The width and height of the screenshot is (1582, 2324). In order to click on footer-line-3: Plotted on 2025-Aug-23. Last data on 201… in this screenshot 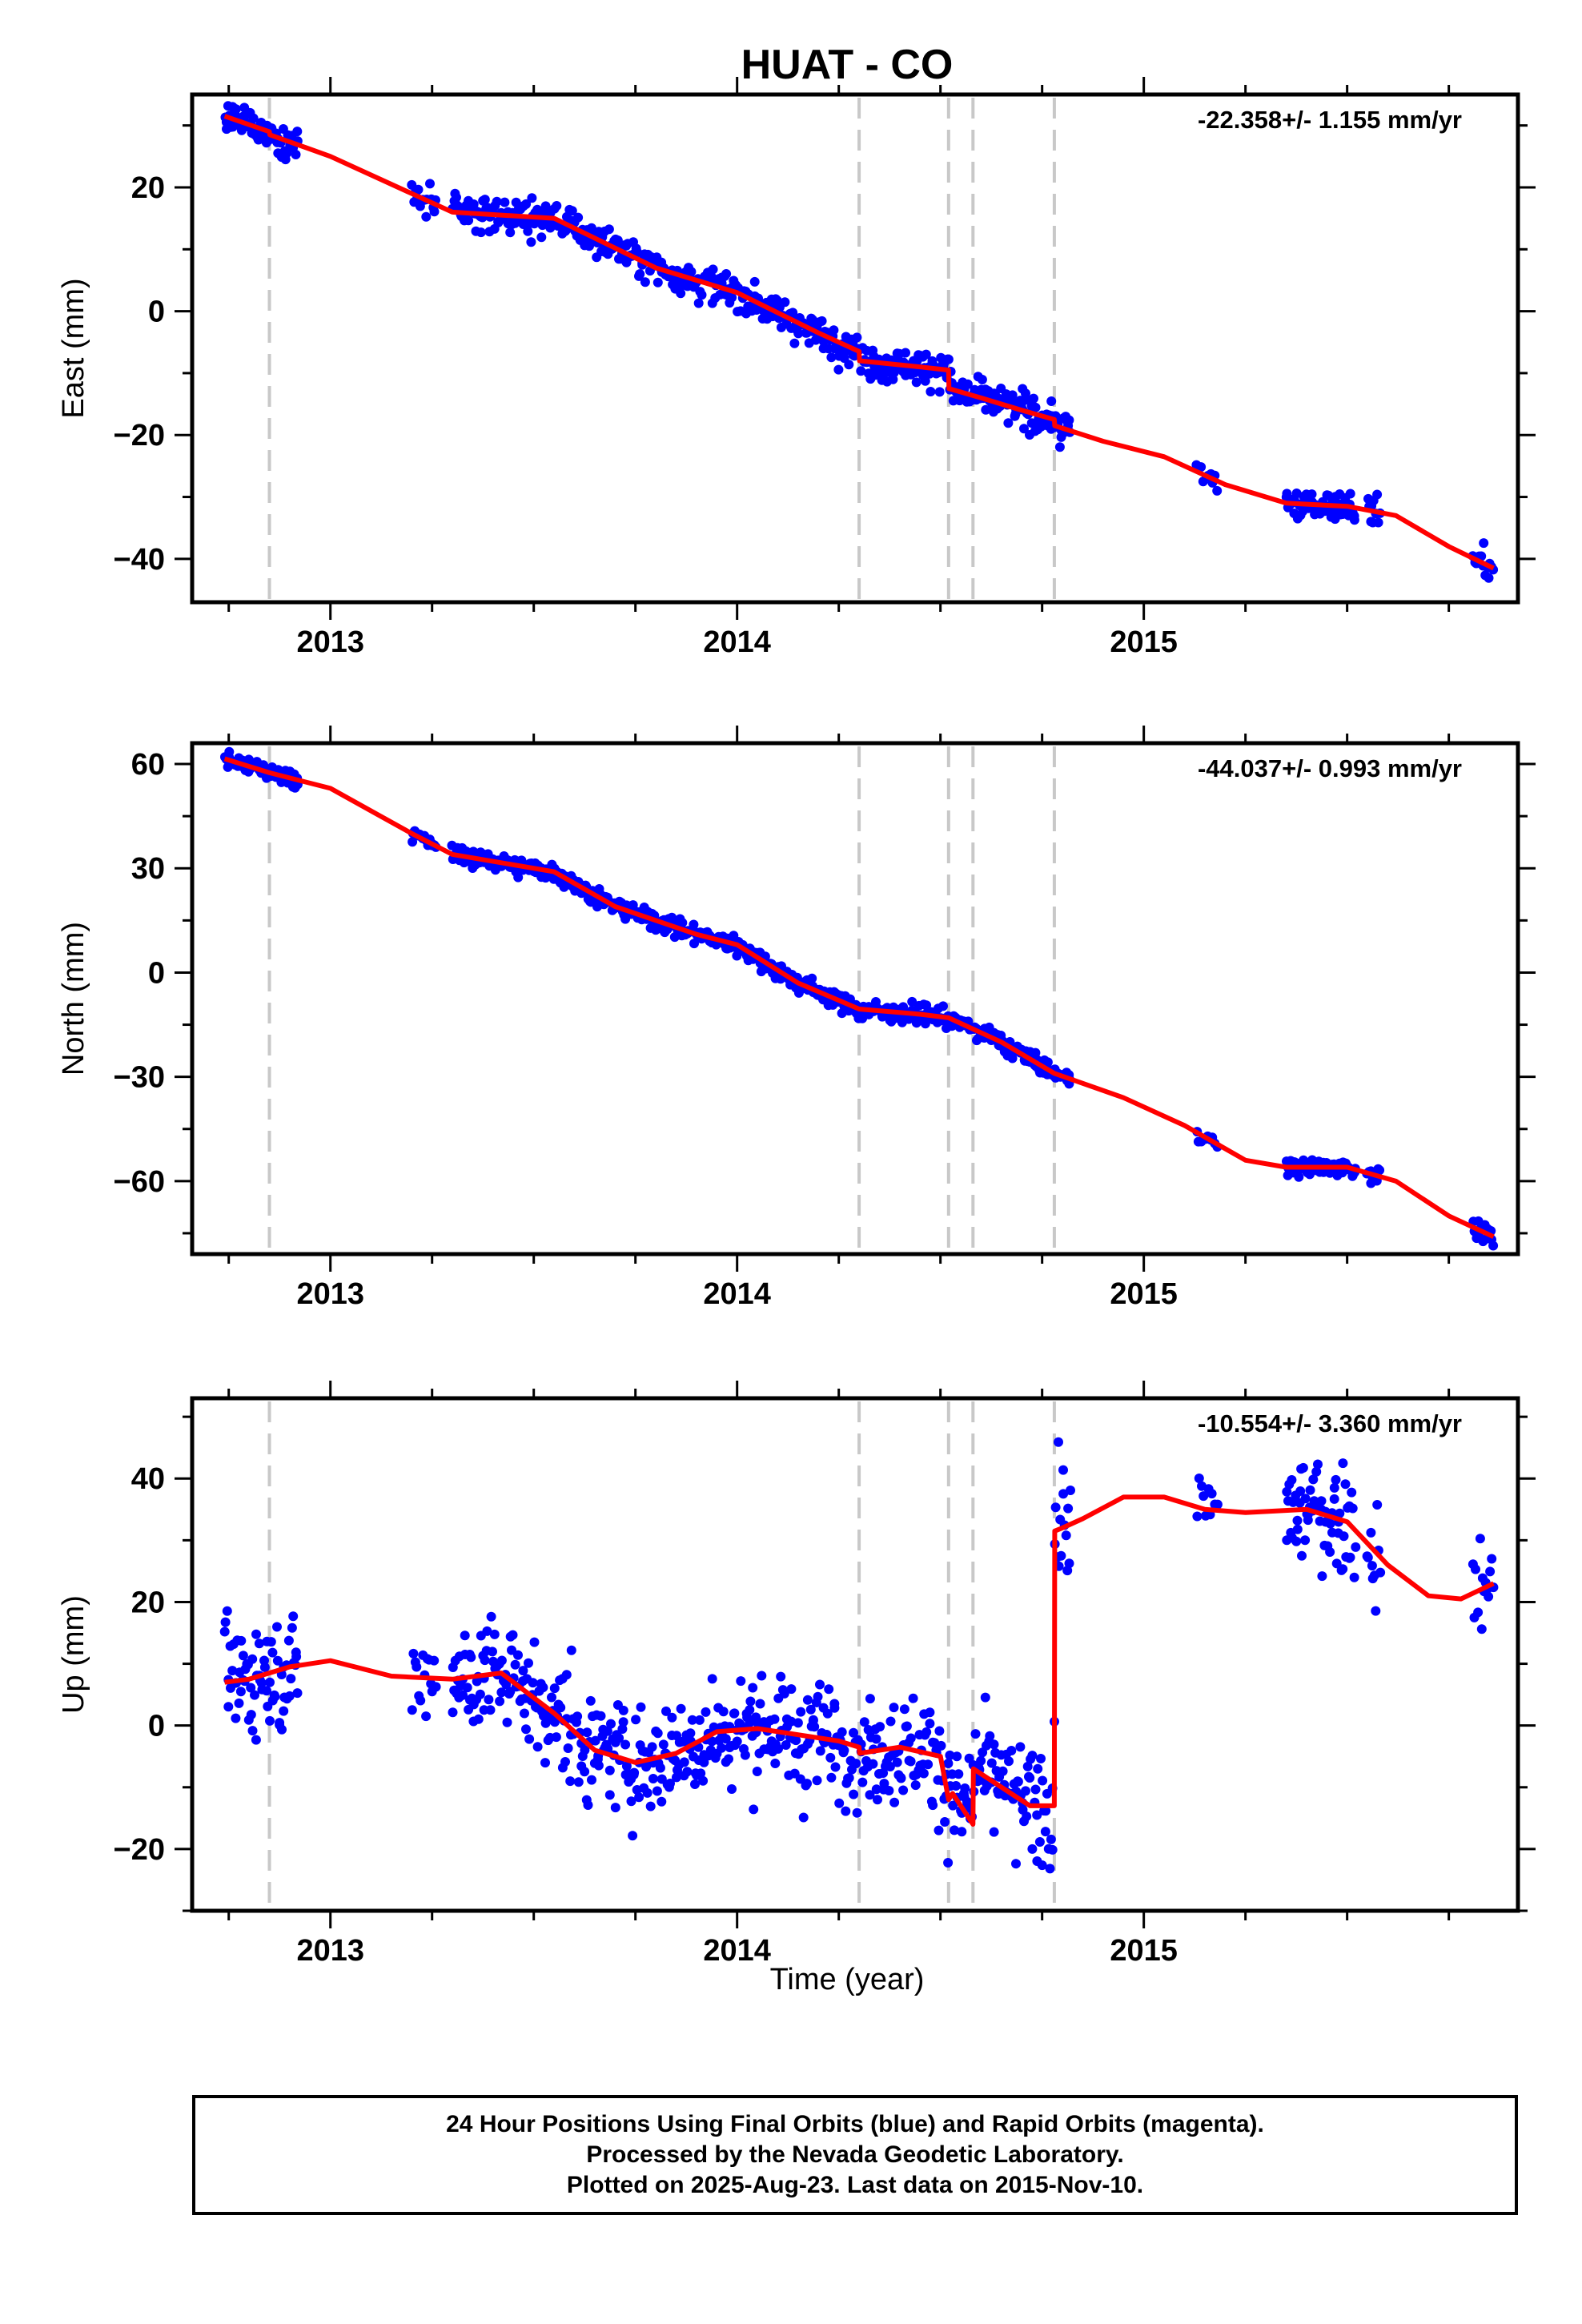, I will do `click(855, 2185)`.